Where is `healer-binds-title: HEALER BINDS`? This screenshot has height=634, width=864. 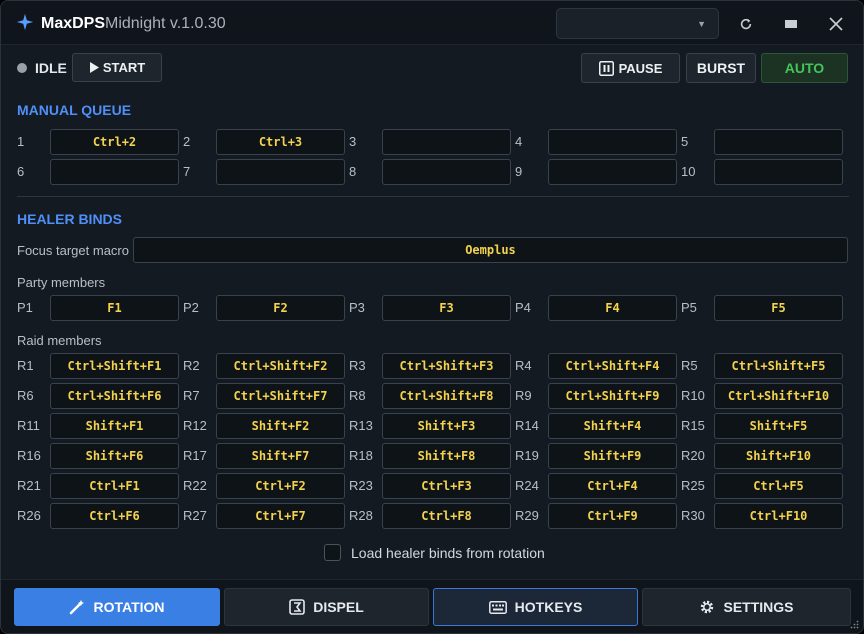 healer-binds-title: HEALER BINDS is located at coordinates (70, 219).